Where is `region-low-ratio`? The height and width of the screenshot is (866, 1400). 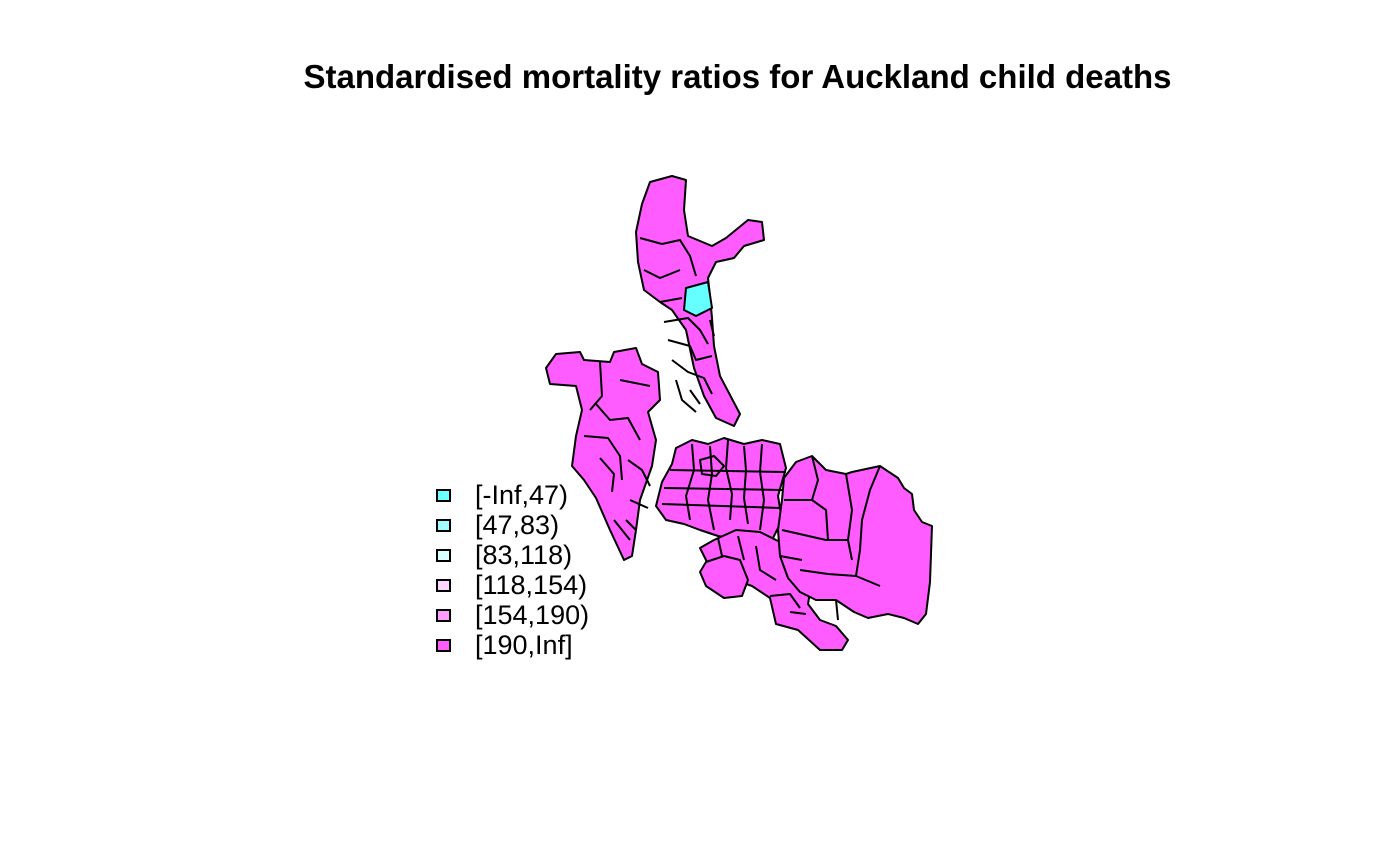 region-low-ratio is located at coordinates (698, 299).